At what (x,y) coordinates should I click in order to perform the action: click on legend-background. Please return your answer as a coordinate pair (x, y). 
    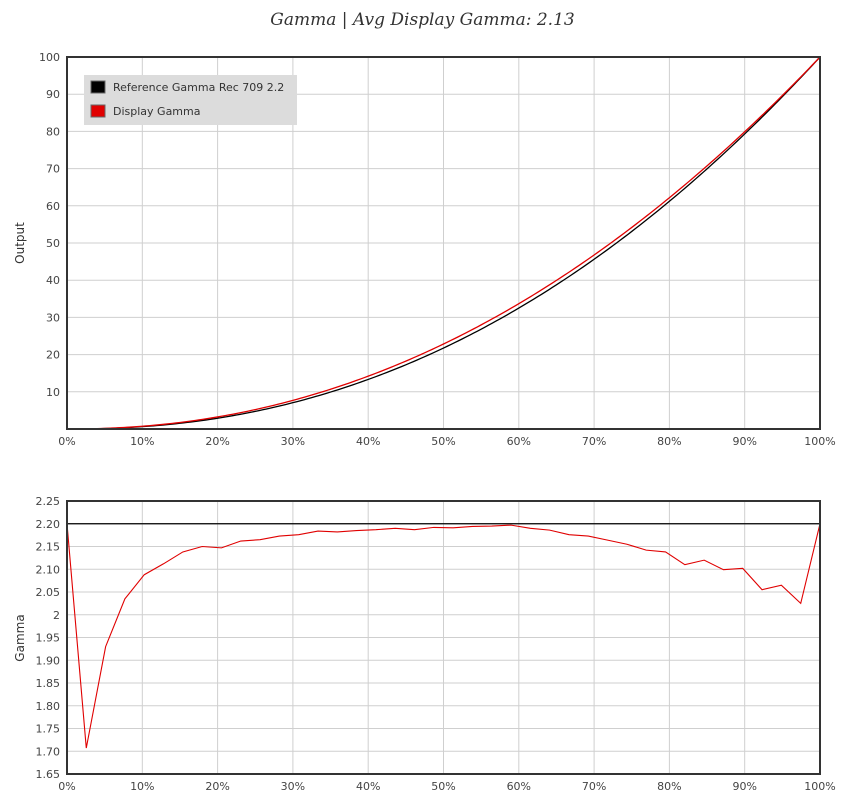
    Looking at the image, I should click on (190, 100).